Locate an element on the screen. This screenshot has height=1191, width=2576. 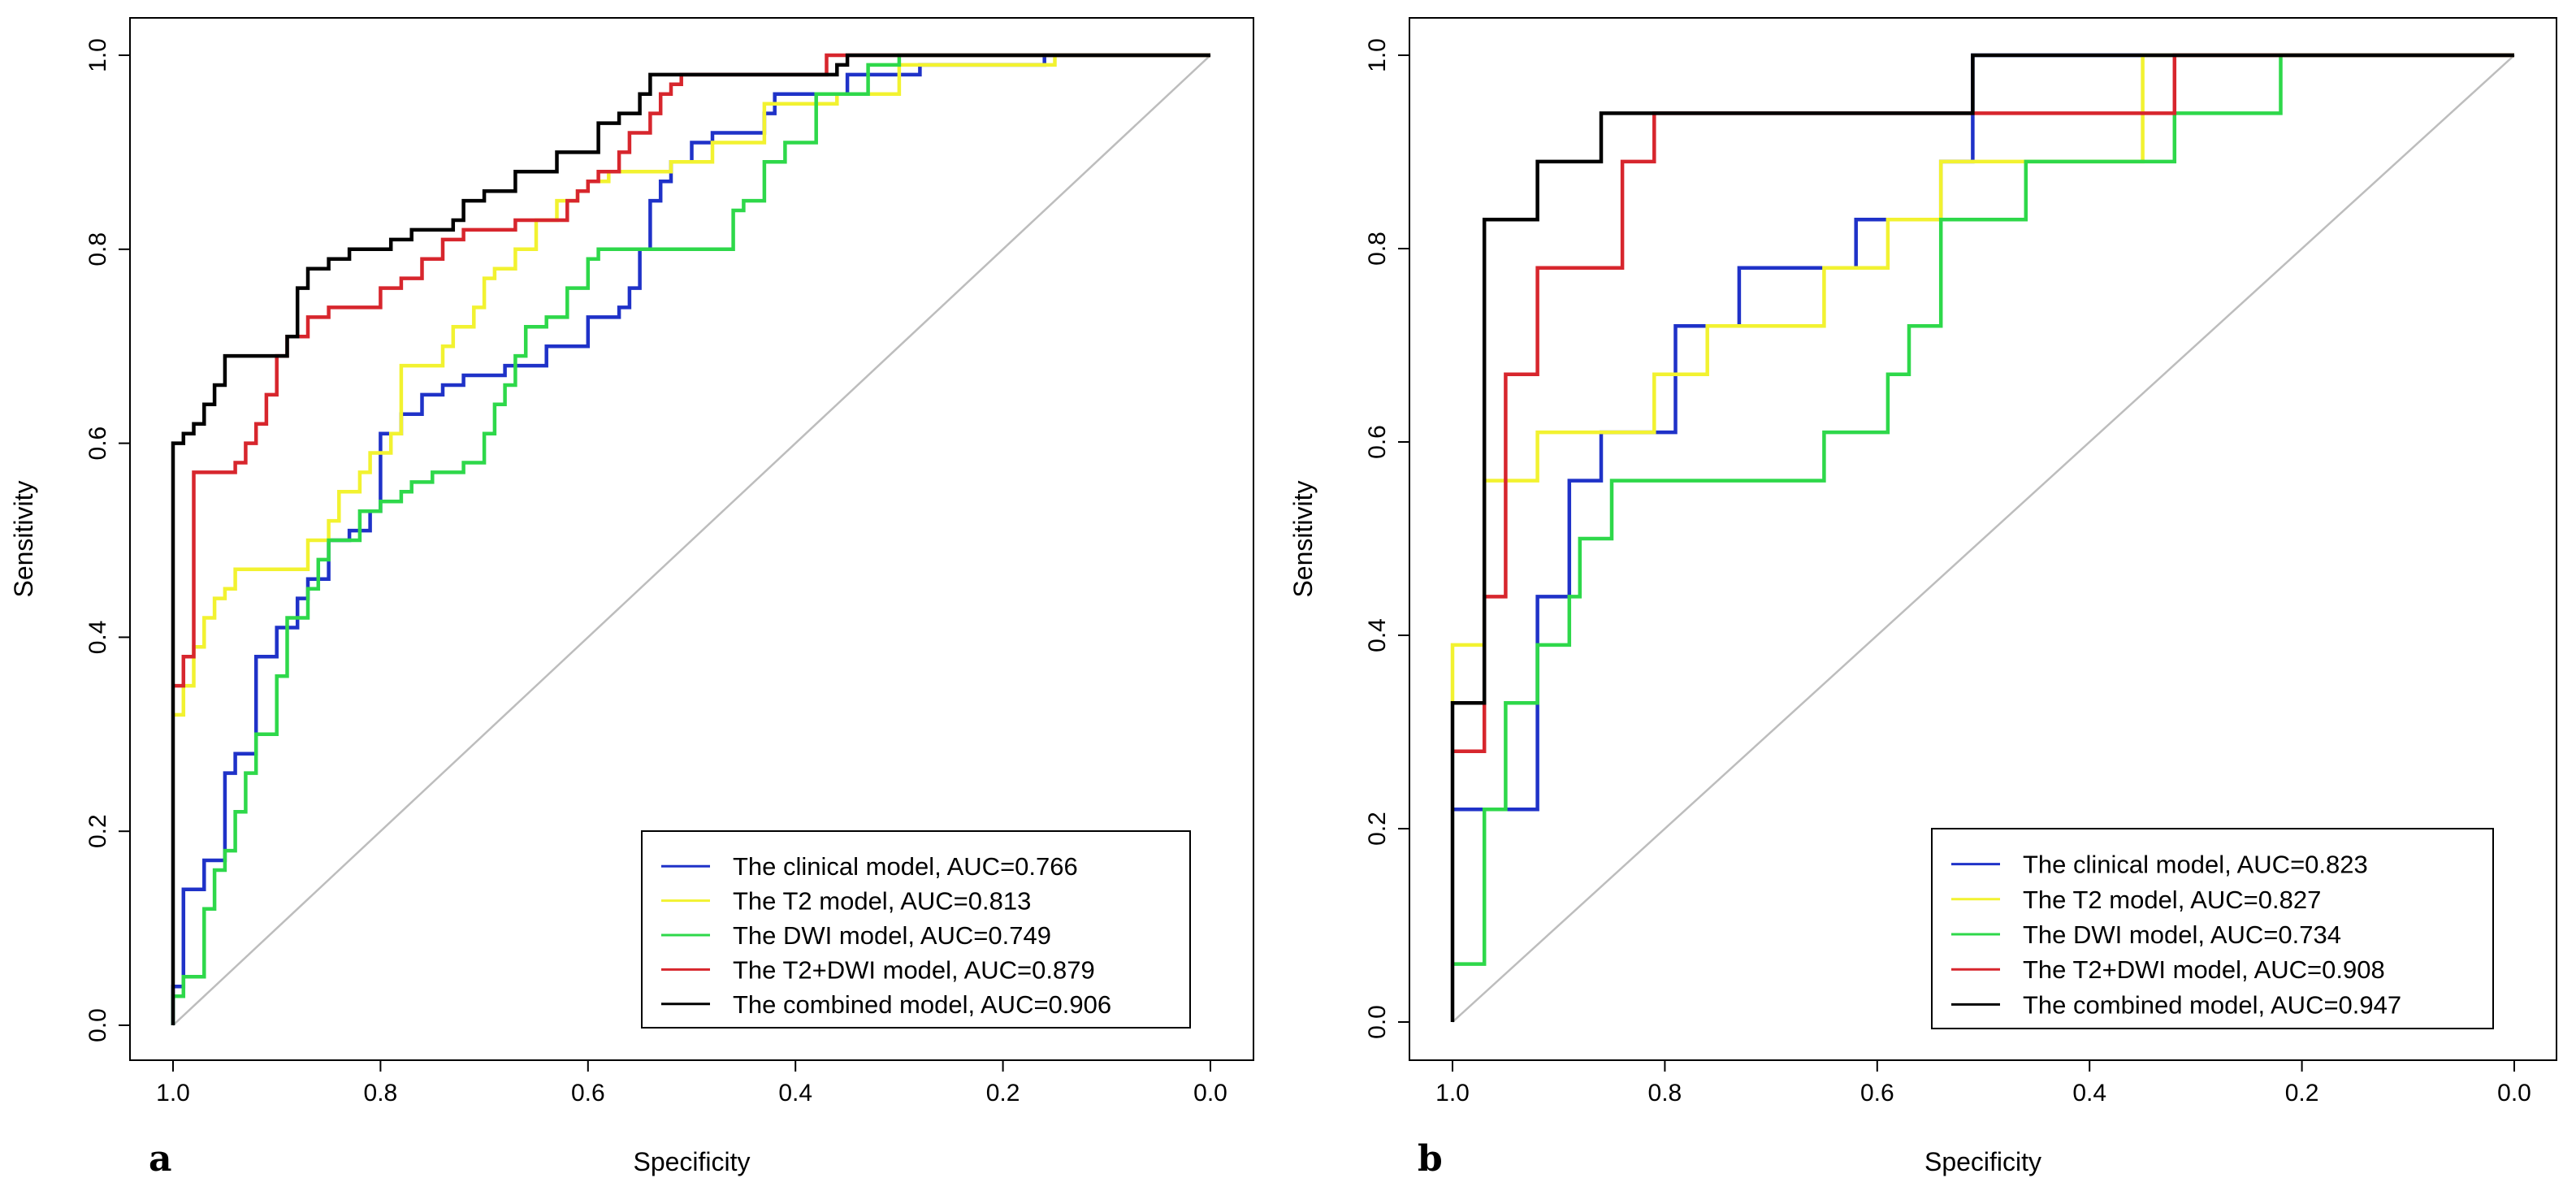
legend-label: The T2+DWI model, AUC=0.879 is located at coordinates (914, 969).